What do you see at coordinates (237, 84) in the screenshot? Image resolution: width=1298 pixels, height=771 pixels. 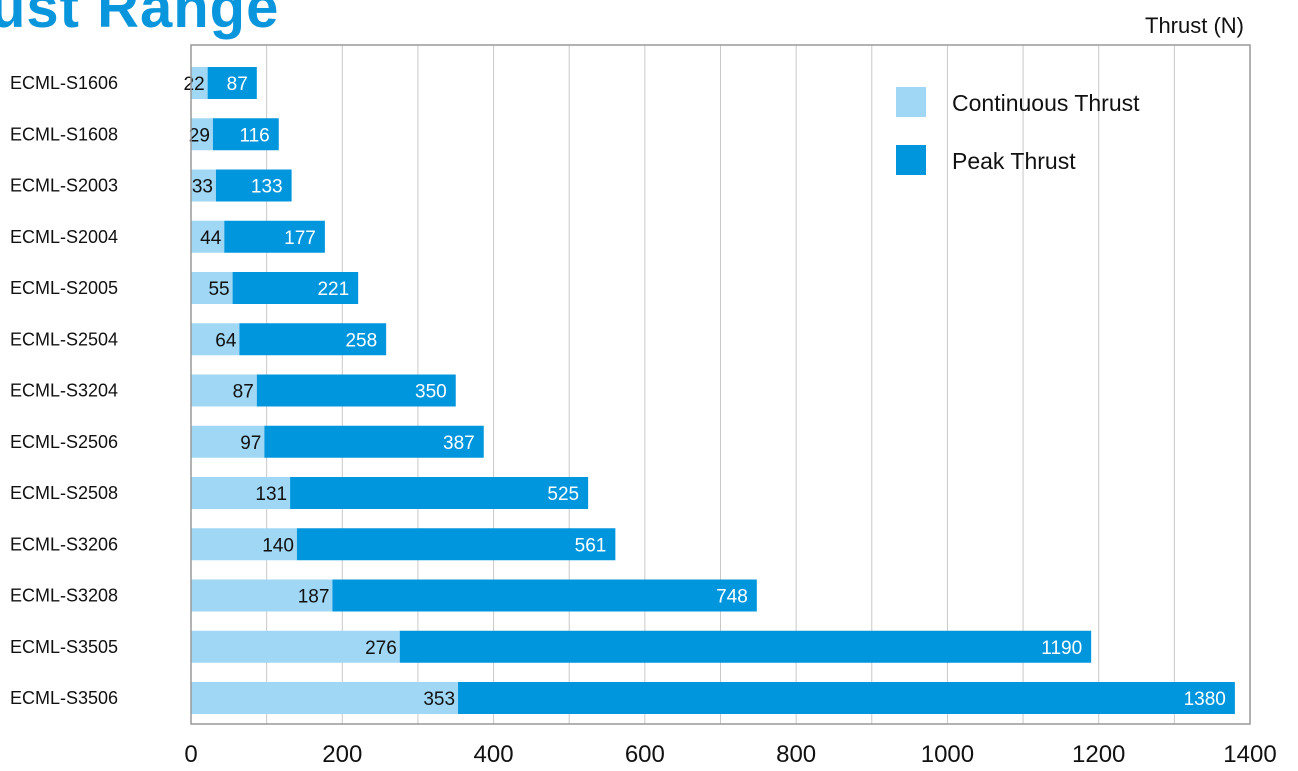 I see `data-label-peak: 87` at bounding box center [237, 84].